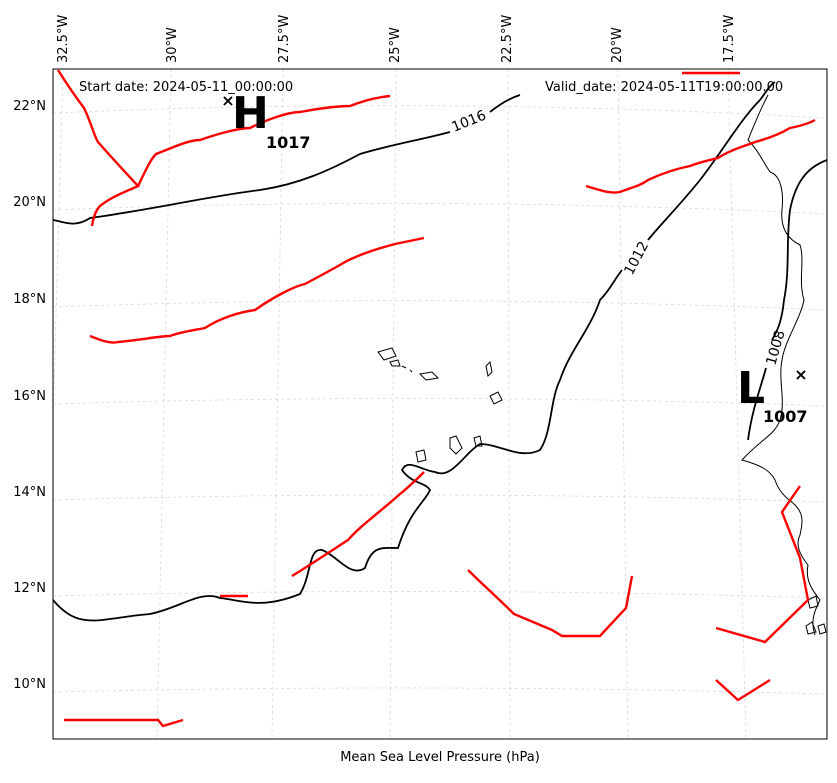 The image size is (837, 783). What do you see at coordinates (469, 121) in the screenshot?
I see `contour-label-1016: 1016` at bounding box center [469, 121].